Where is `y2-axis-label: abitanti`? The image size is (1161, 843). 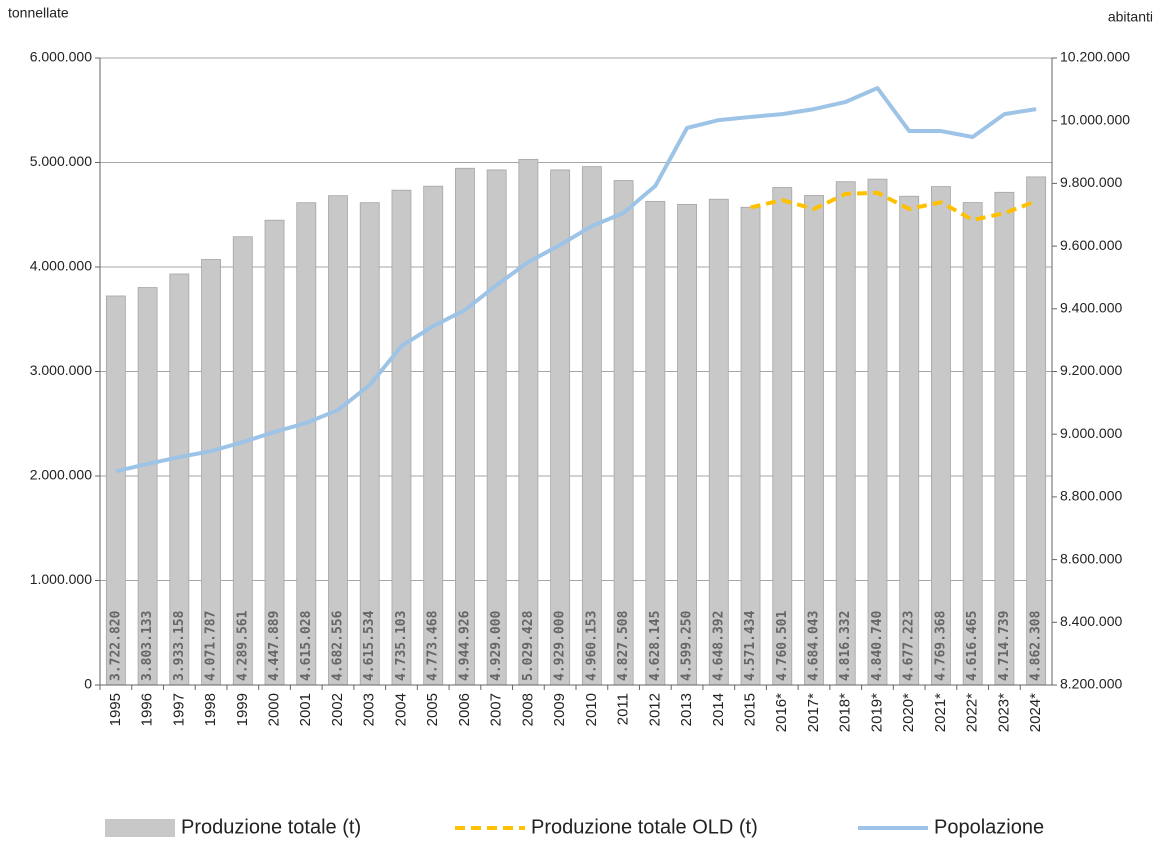 y2-axis-label: abitanti is located at coordinates (1130, 17).